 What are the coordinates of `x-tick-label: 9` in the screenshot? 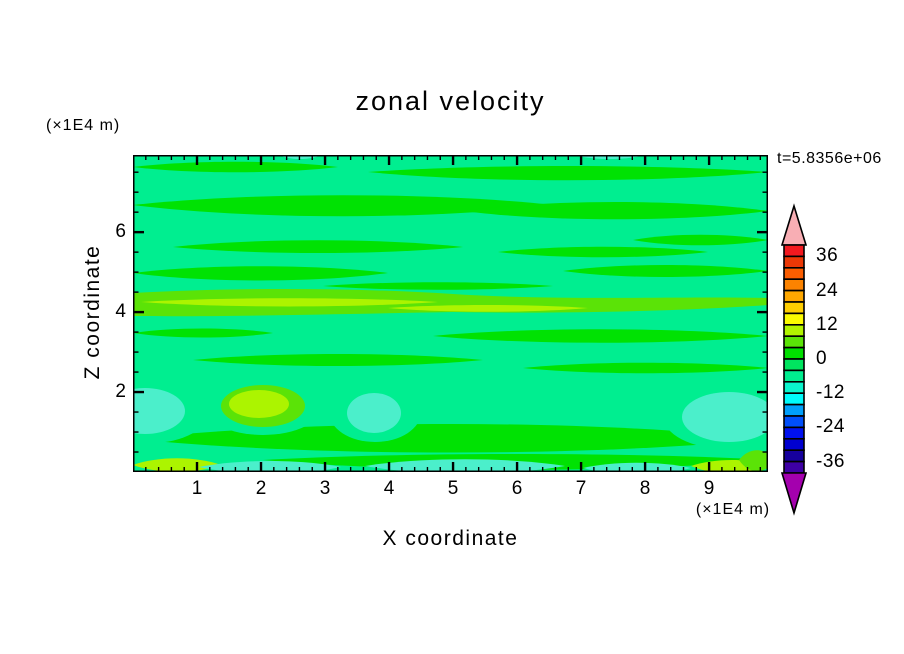 It's located at (709, 488).